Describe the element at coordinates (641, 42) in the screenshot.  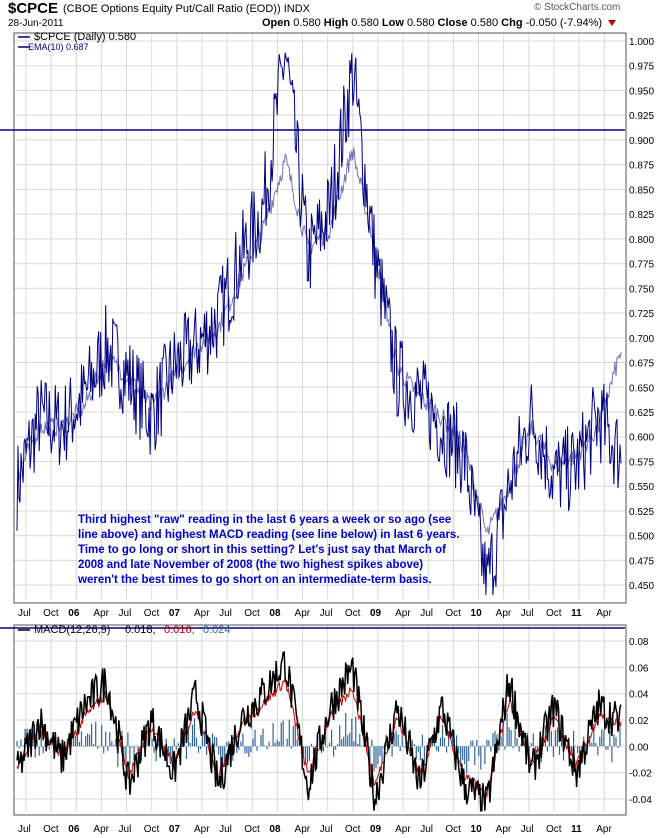
I see `price-y-tick-label: 1.000` at that location.